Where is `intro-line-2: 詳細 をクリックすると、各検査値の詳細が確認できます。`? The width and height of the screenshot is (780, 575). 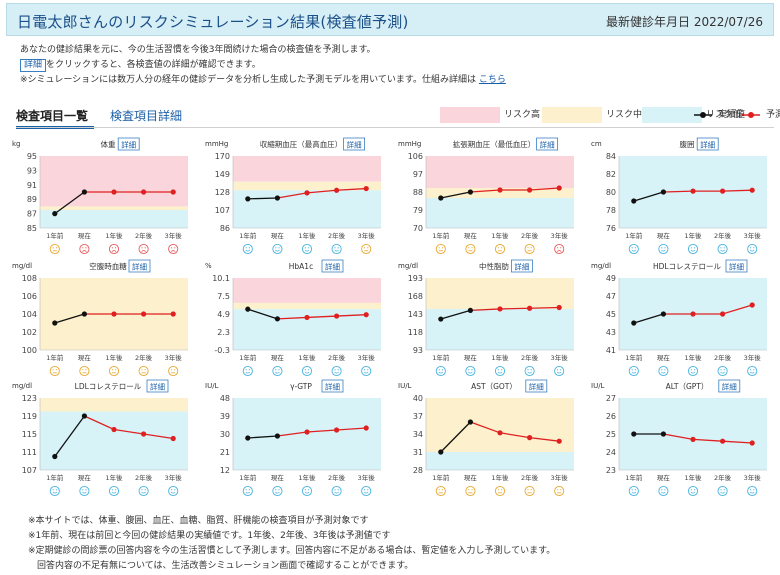 intro-line-2: 詳細 をクリックすると、各検査値の詳細が確認できます。 is located at coordinates (263, 65).